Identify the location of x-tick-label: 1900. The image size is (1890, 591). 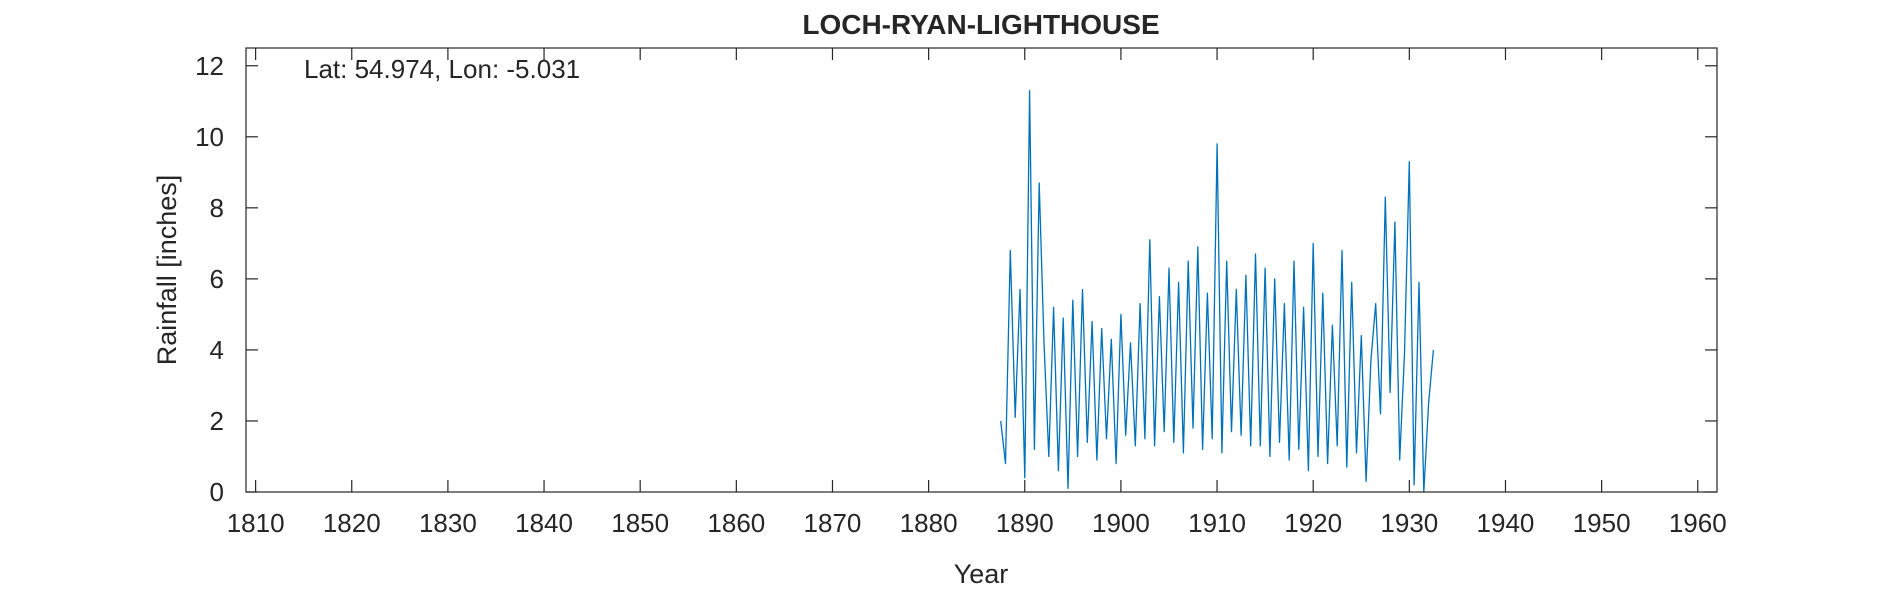
(1121, 523).